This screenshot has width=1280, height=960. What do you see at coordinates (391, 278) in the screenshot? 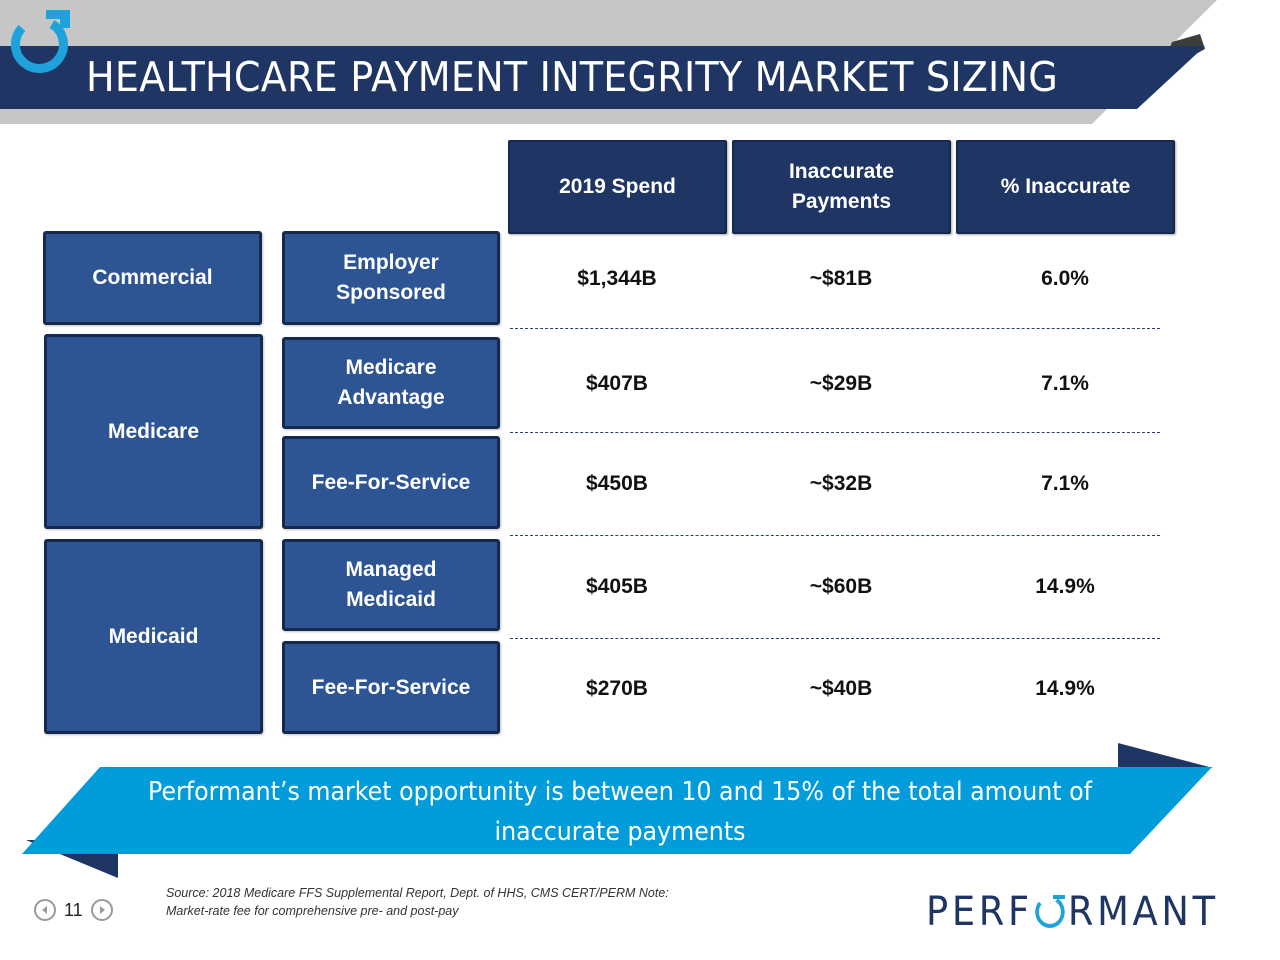
I see `subcategory-employer-sponsored: Employer Sponsored` at bounding box center [391, 278].